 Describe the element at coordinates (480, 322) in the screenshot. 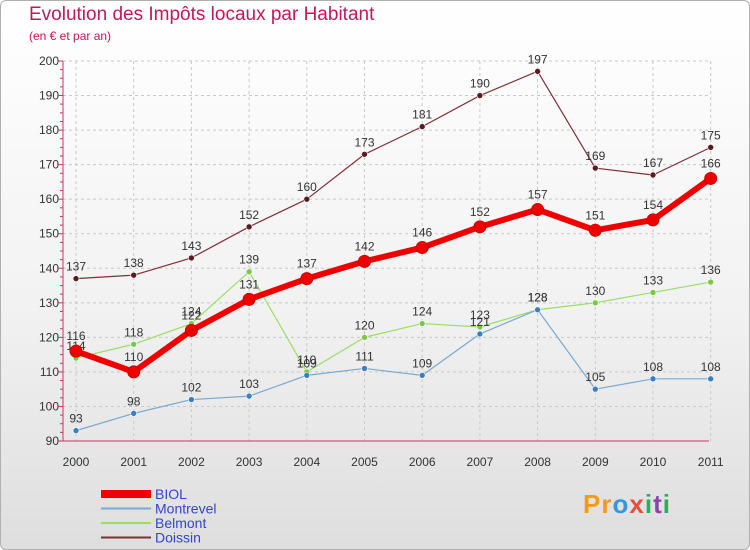

I see `data-label-montrevel: 121` at that location.